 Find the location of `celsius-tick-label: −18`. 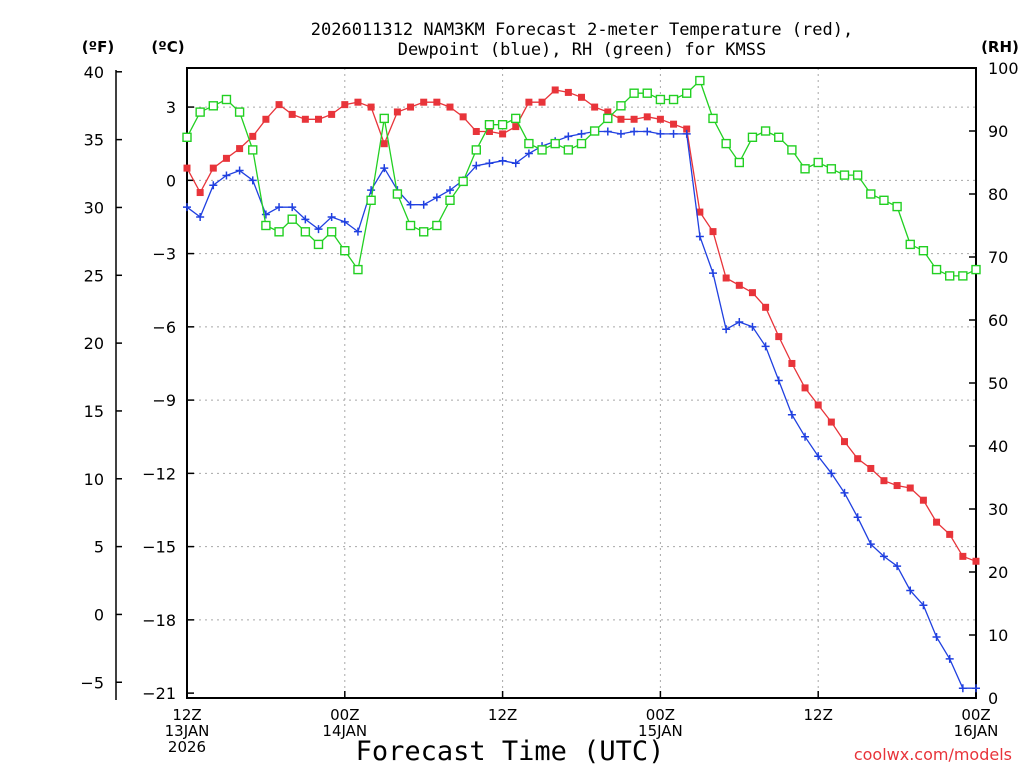

celsius-tick-label: −18 is located at coordinates (159, 620).